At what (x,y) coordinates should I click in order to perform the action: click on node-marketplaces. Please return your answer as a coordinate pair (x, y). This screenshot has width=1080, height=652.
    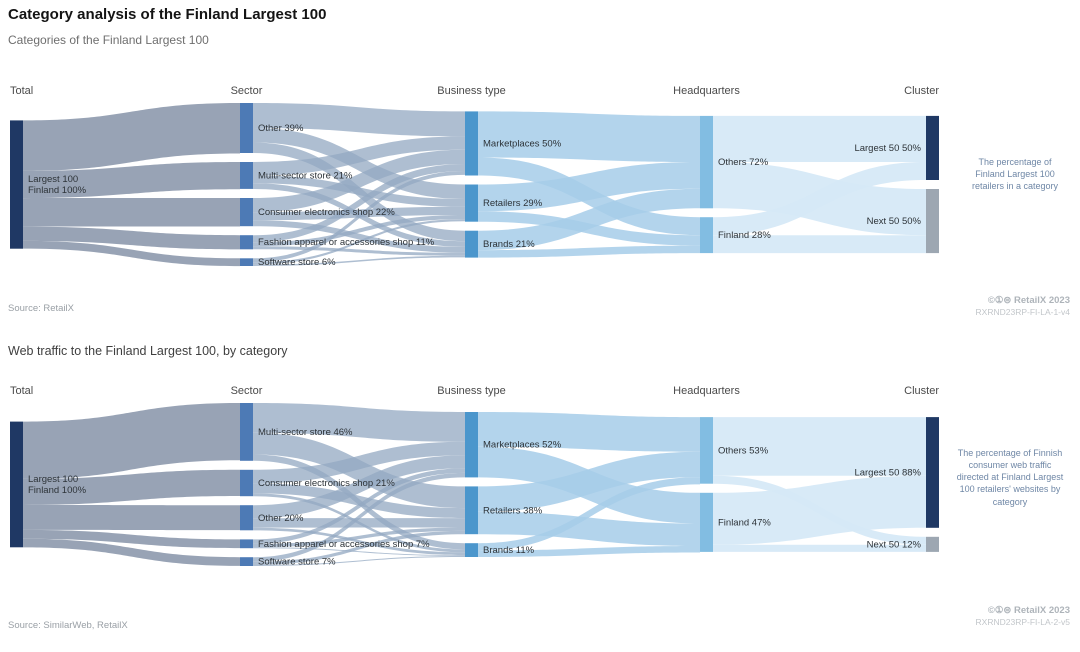
    Looking at the image, I should click on (471, 445).